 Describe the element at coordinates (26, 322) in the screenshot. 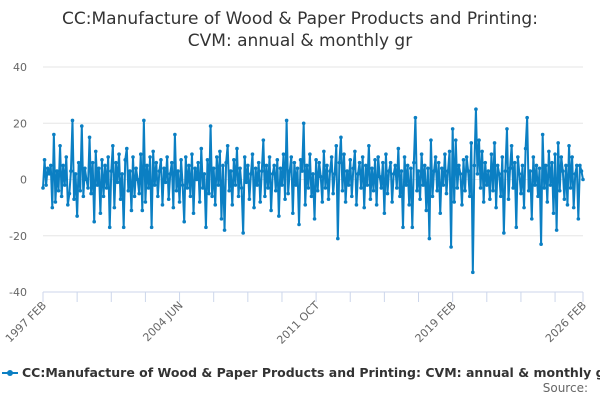

I see `x-tick-label: 1997 FEB` at that location.